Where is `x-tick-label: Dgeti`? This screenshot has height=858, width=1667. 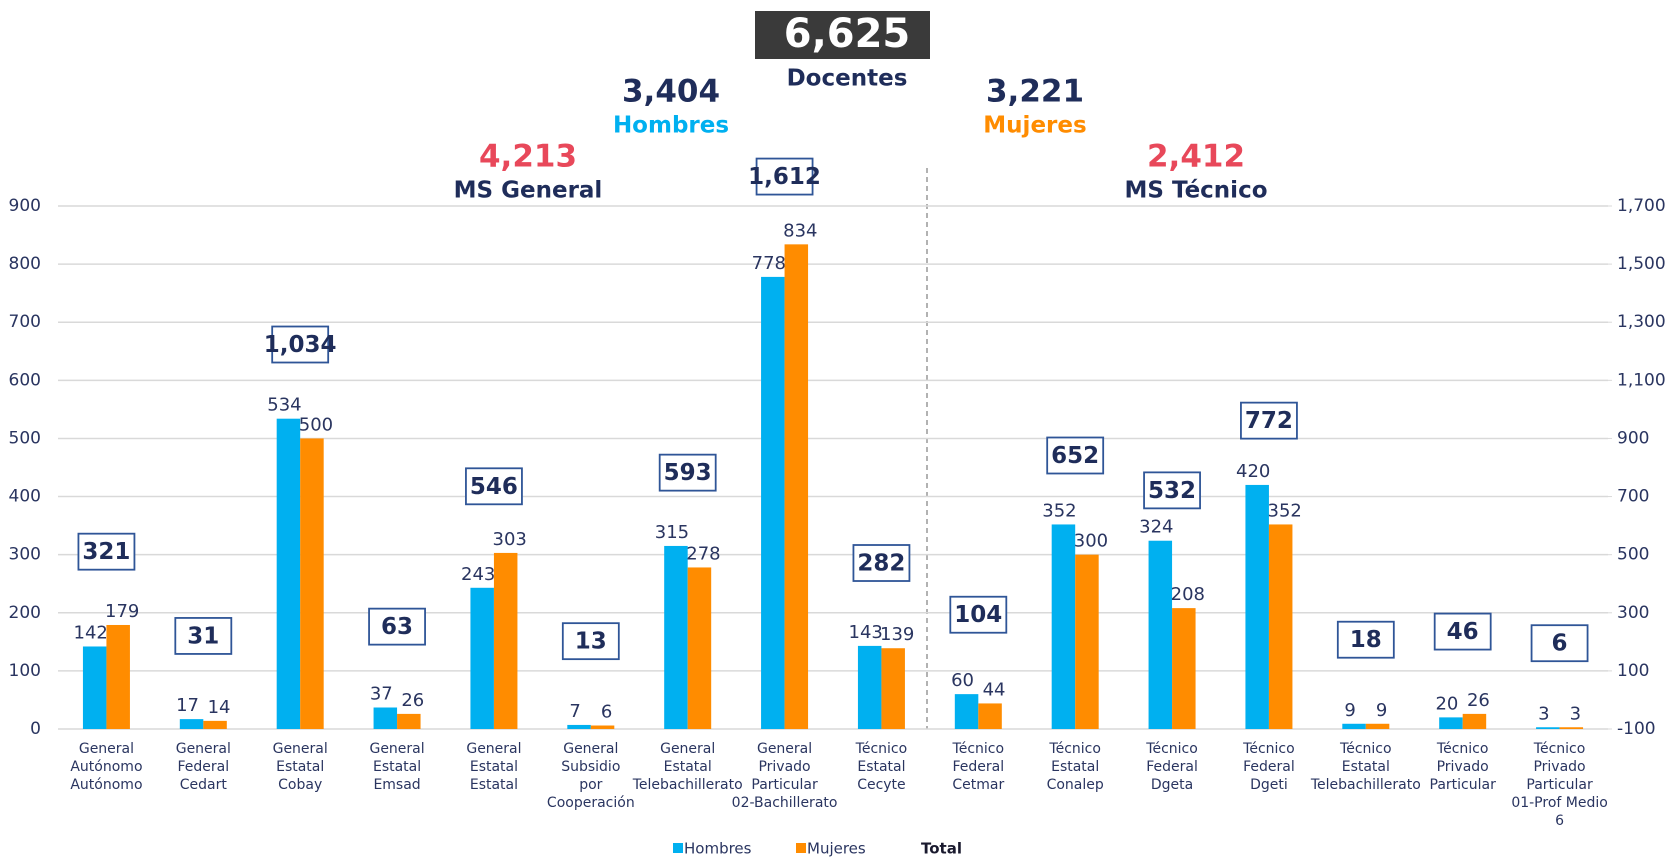
x-tick-label: Dgeti is located at coordinates (1269, 785).